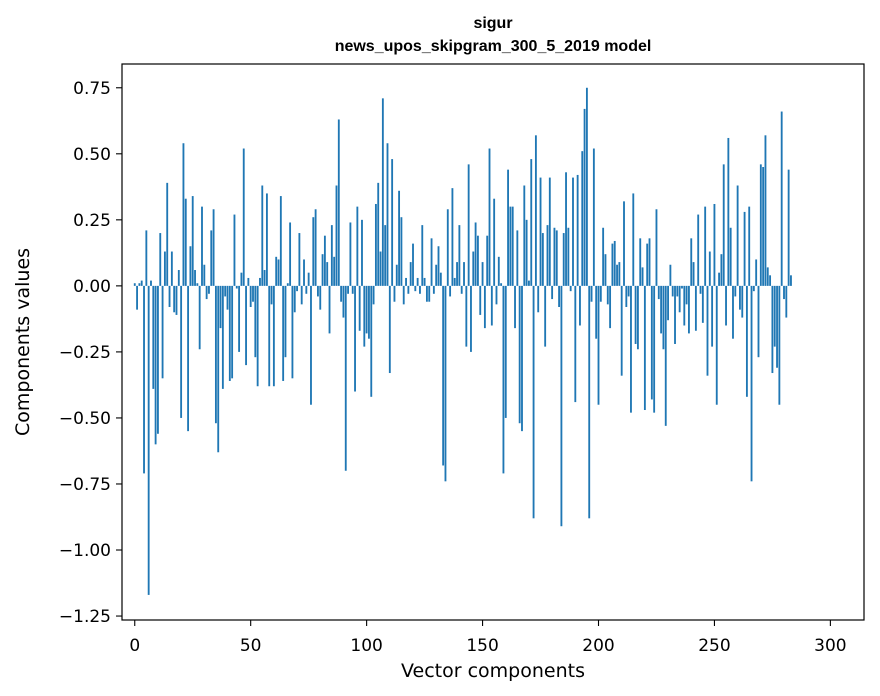 This screenshot has width=880, height=696. What do you see at coordinates (493, 671) in the screenshot?
I see `x-axis-label: Vector components` at bounding box center [493, 671].